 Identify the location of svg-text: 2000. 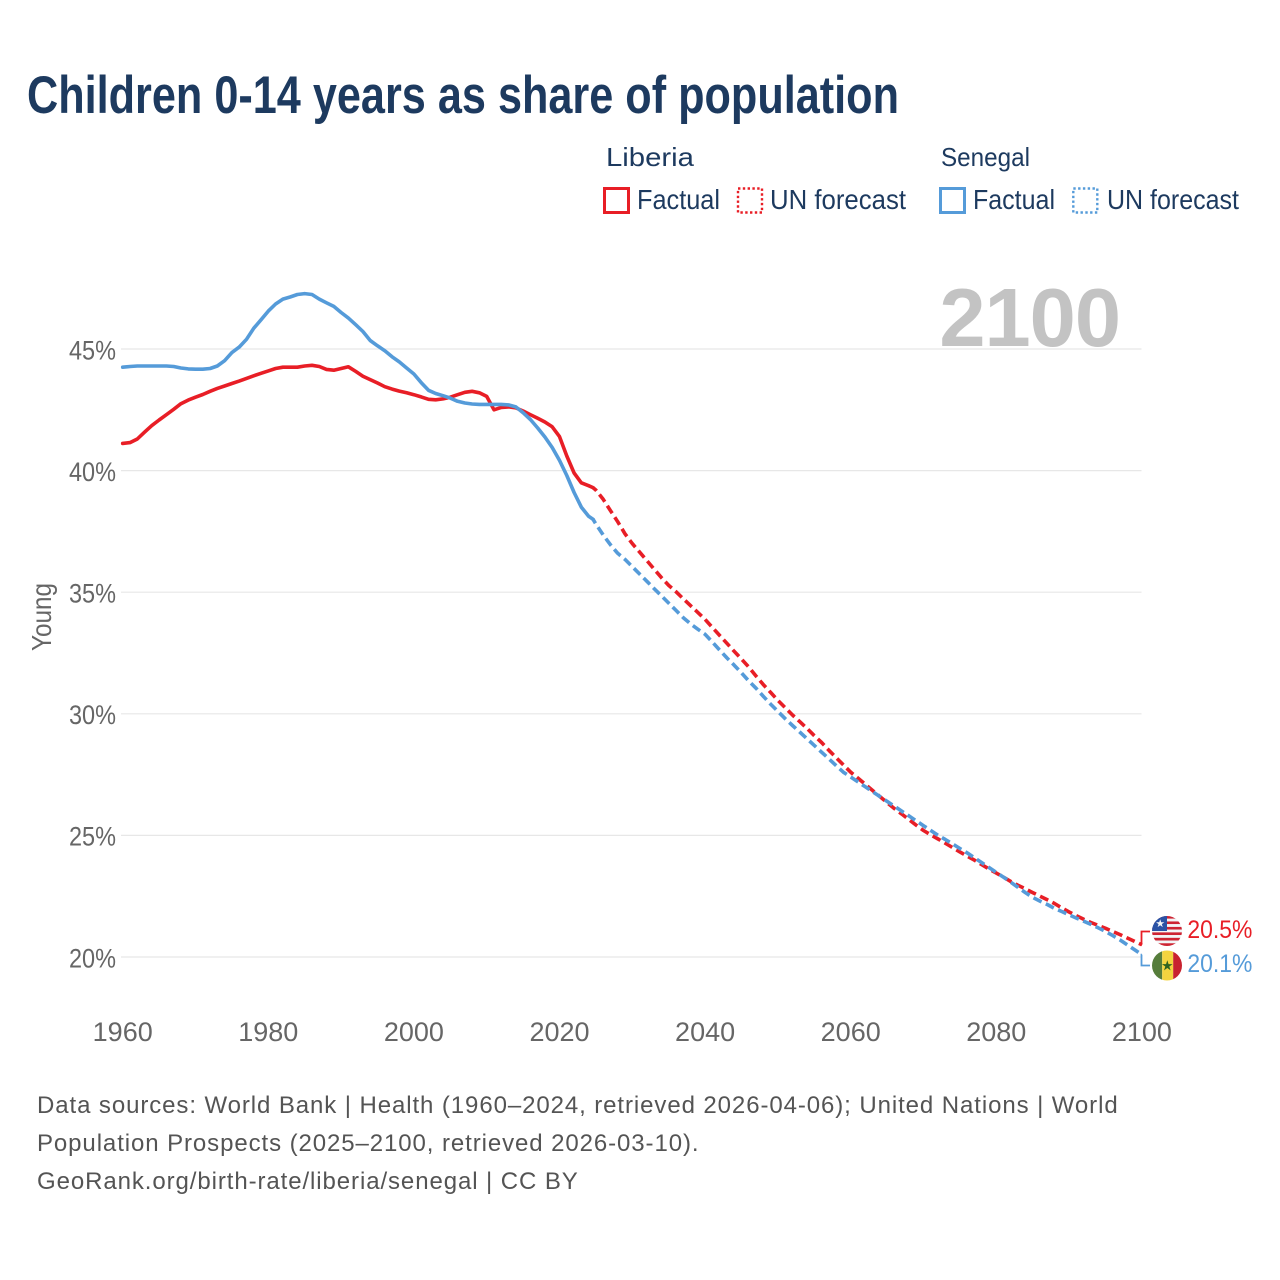
(414, 1032).